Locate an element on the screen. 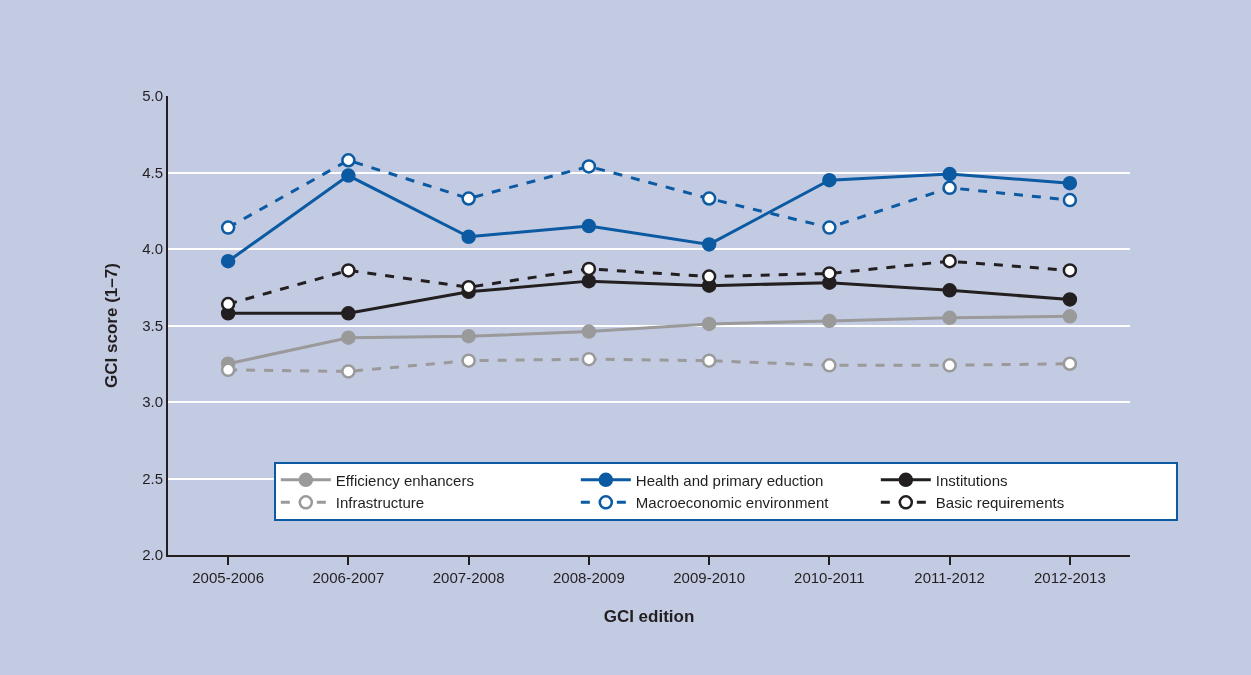 The image size is (1251, 675). x-tick-label: 2009-2010 is located at coordinates (709, 577).